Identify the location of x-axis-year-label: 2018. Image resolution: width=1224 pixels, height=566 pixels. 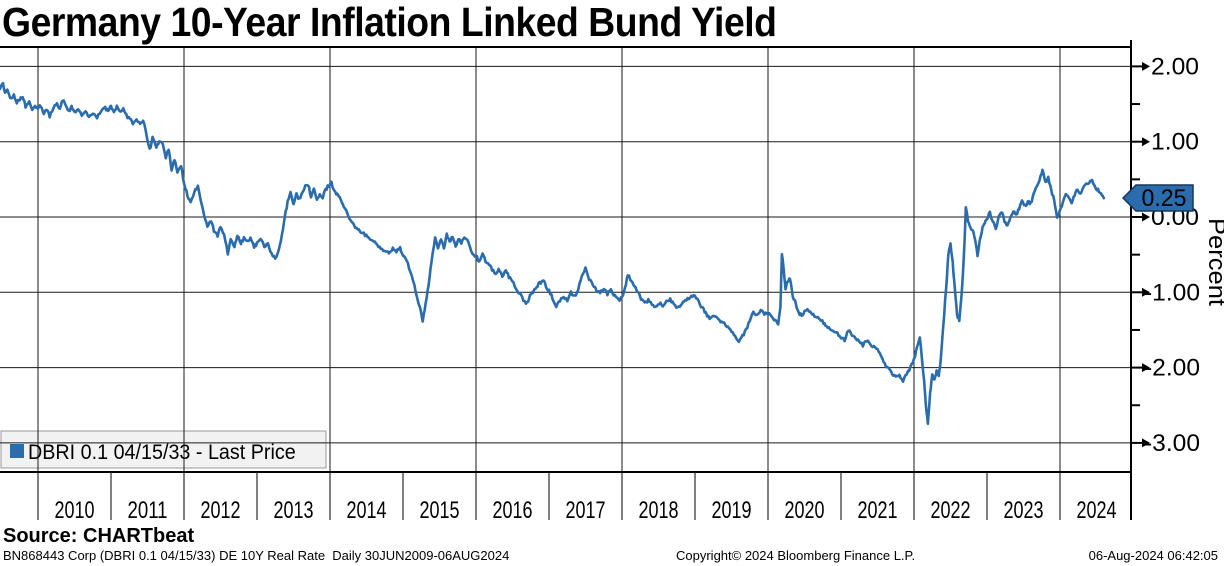
(659, 510).